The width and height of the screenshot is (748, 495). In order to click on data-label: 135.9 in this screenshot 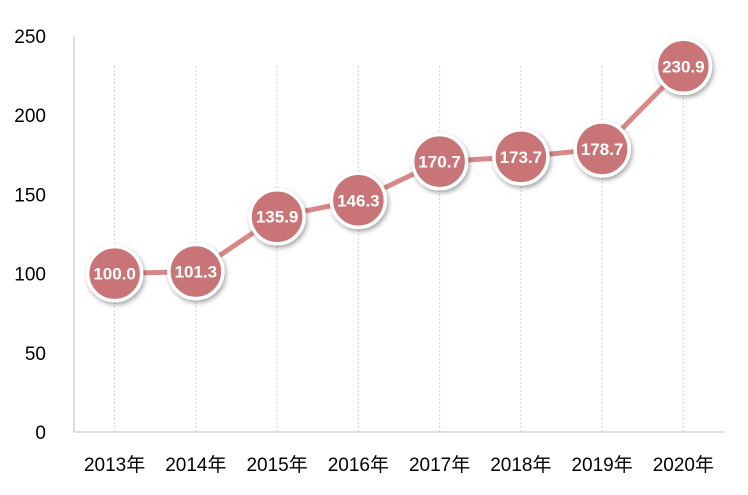, I will do `click(277, 217)`.